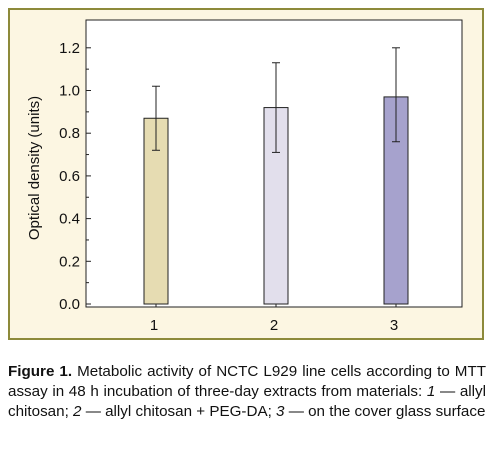 Image resolution: width=494 pixels, height=456 pixels. I want to click on y-tick-label: 1.0, so click(69, 91).